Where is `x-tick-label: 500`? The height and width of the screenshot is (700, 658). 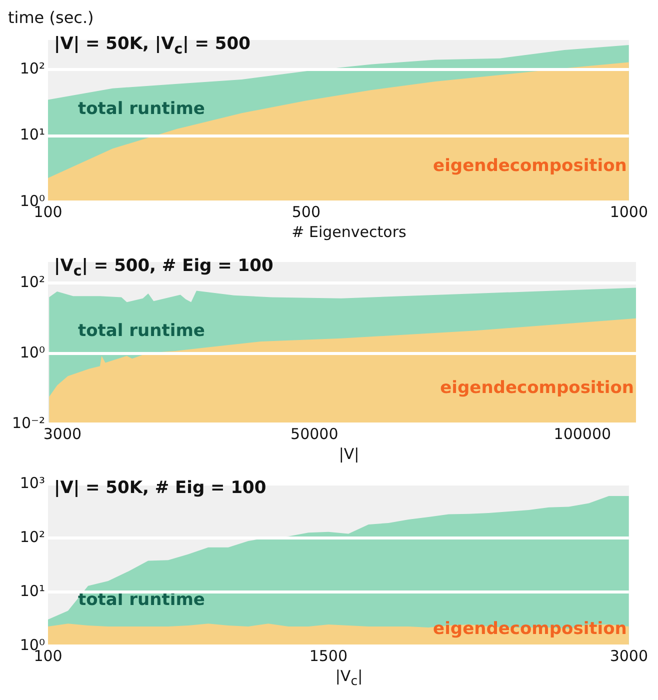
x-tick-label: 500 is located at coordinates (306, 211).